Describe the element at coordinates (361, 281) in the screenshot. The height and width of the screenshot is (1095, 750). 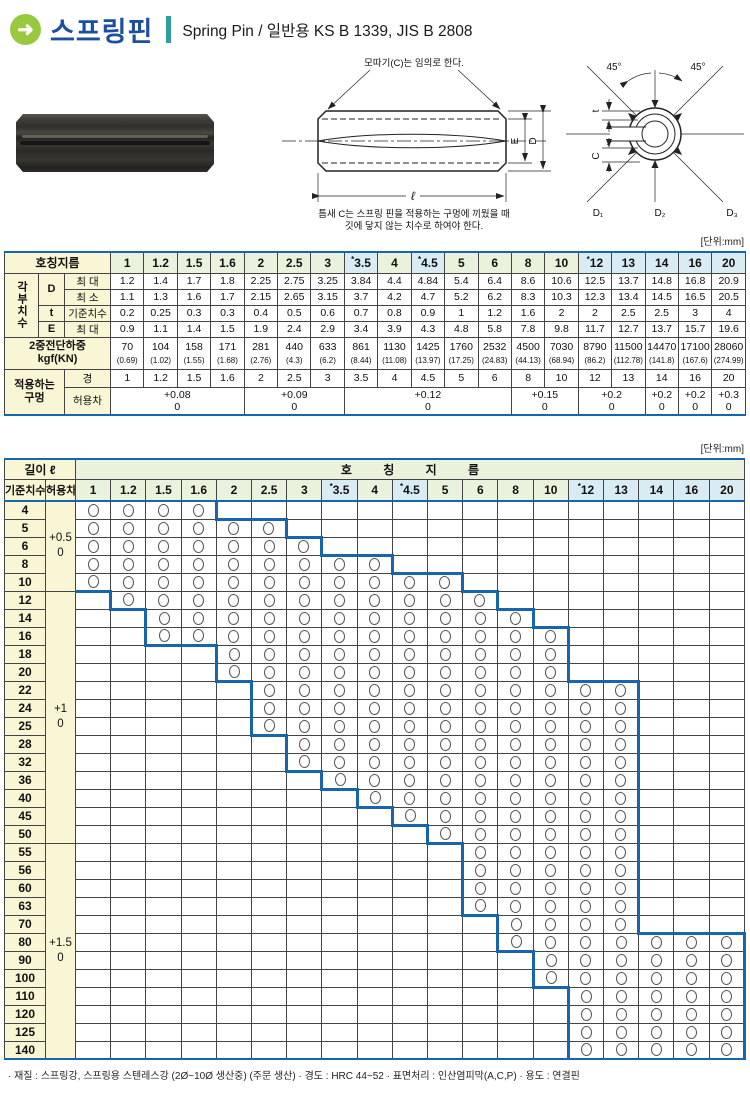
I see `spec-value-cell: 3.84` at that location.